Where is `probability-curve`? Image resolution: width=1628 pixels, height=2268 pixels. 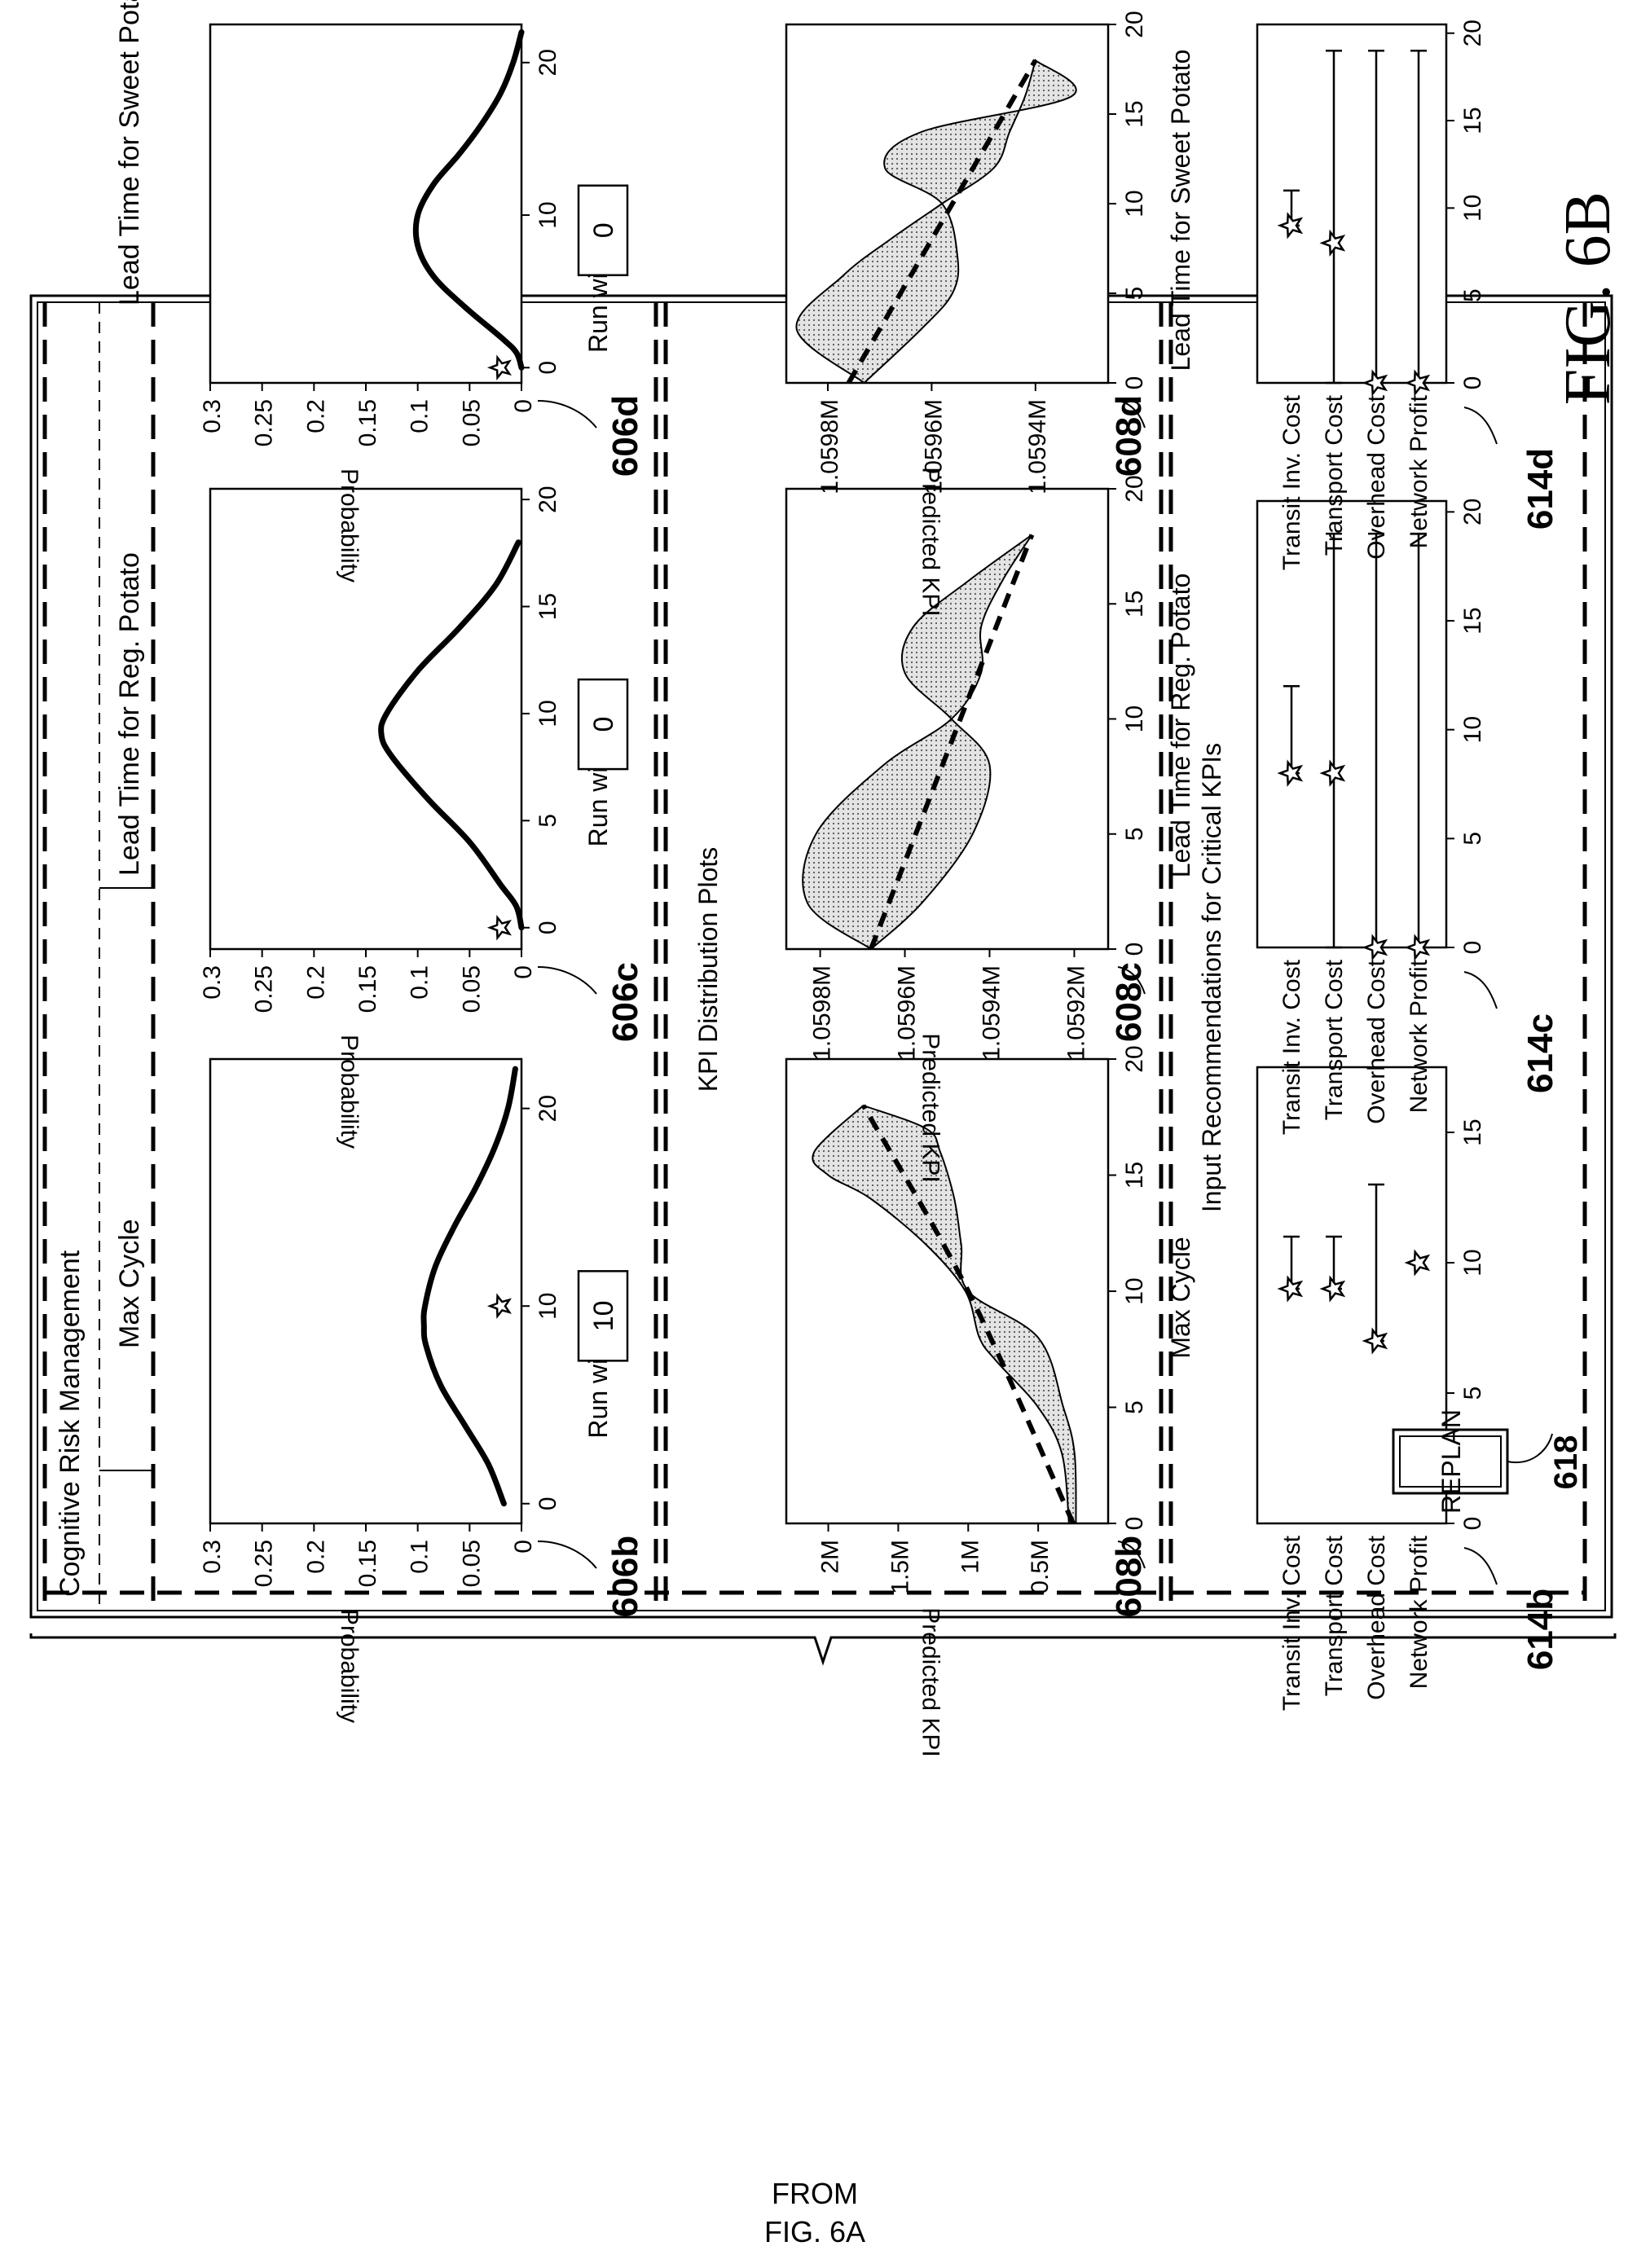 probability-curve is located at coordinates (451, 735).